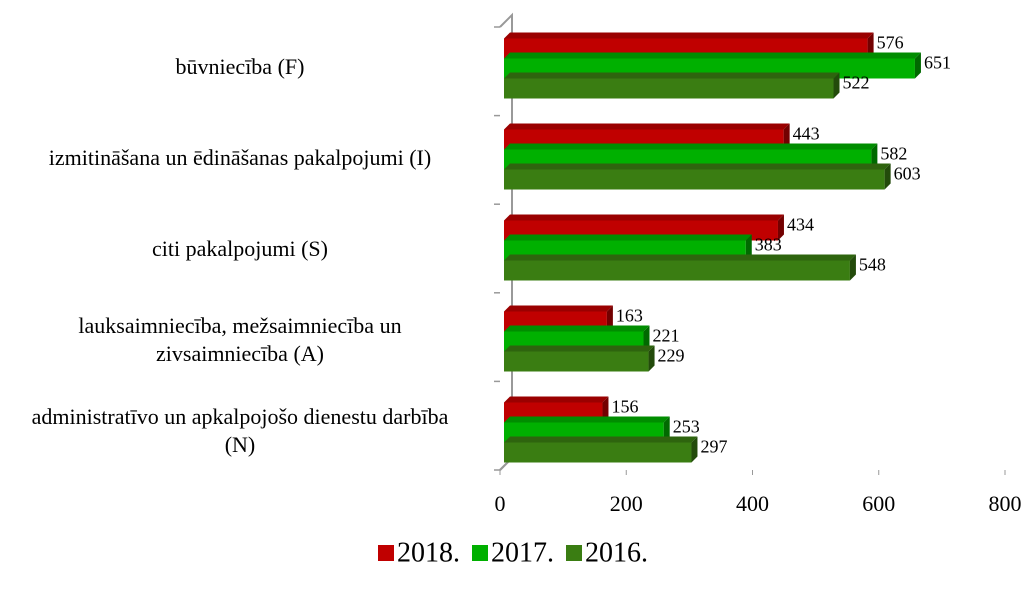 The image size is (1032, 594). I want to click on data-label: 548, so click(872, 265).